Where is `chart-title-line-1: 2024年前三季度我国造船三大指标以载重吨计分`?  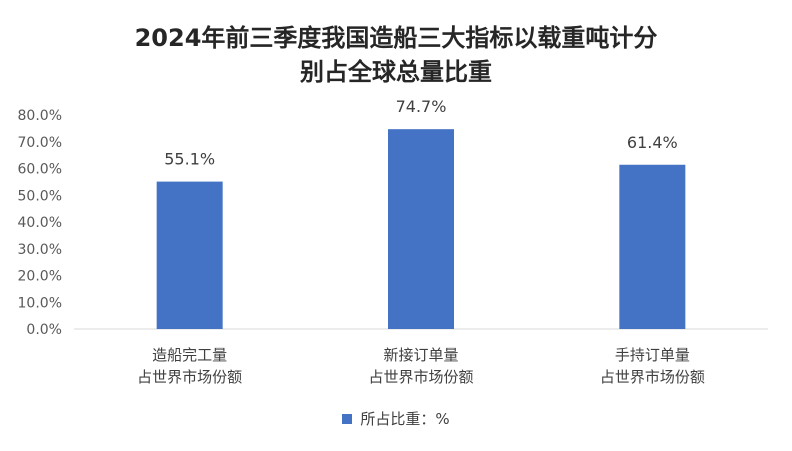
chart-title-line-1: 2024年前三季度我国造船三大指标以载重吨计分 is located at coordinates (396, 38).